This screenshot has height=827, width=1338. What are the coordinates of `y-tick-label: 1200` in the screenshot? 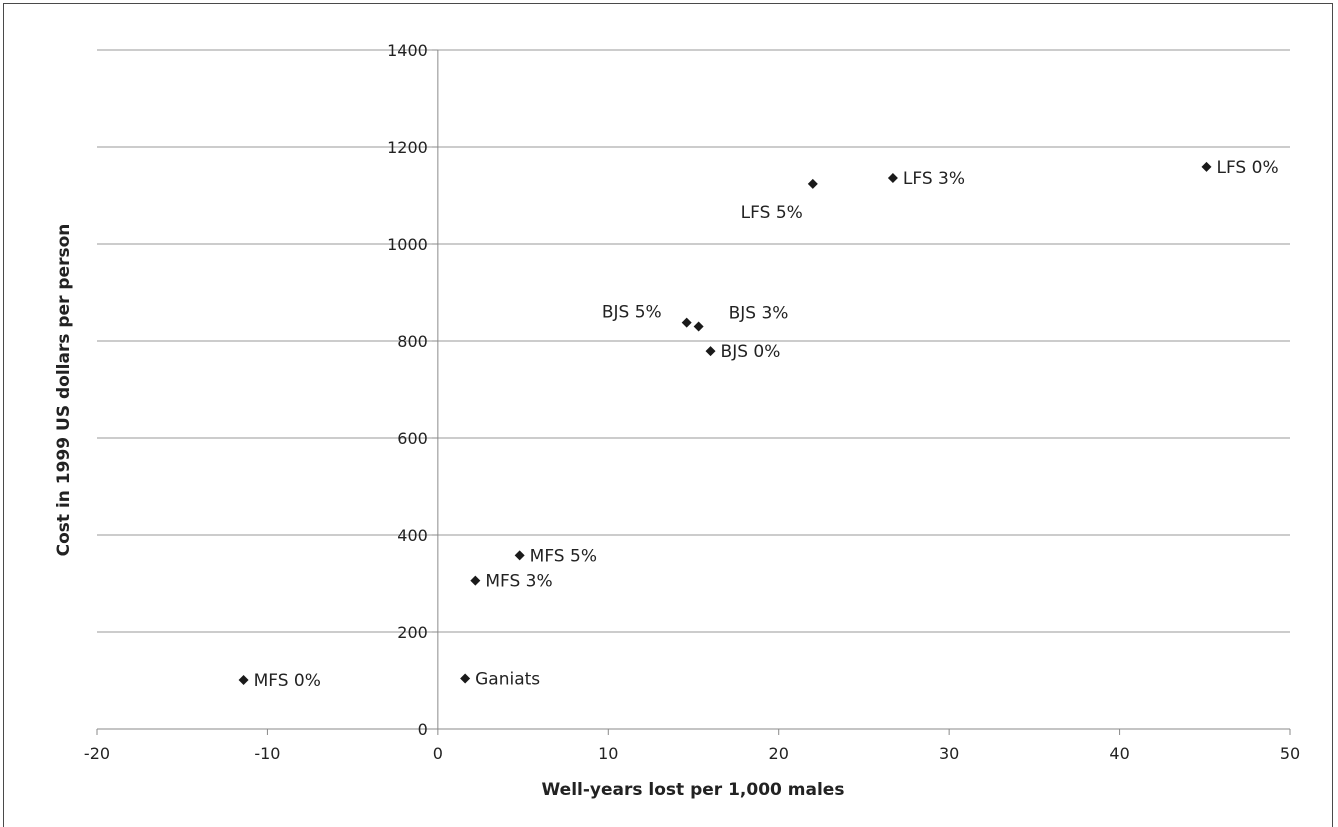 It's located at (407, 147).